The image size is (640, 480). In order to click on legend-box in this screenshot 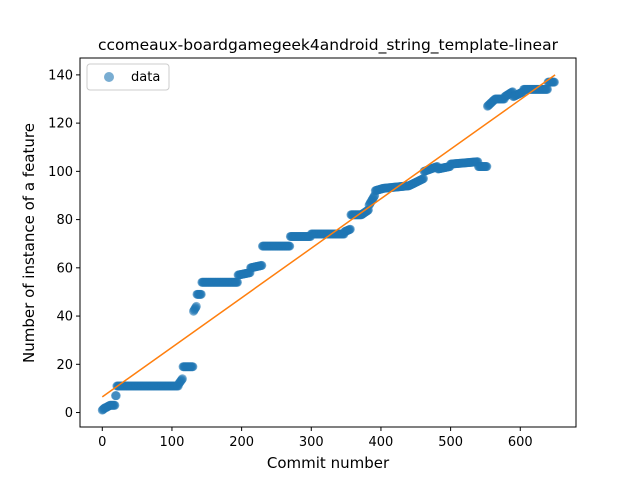, I will do `click(128, 77)`.